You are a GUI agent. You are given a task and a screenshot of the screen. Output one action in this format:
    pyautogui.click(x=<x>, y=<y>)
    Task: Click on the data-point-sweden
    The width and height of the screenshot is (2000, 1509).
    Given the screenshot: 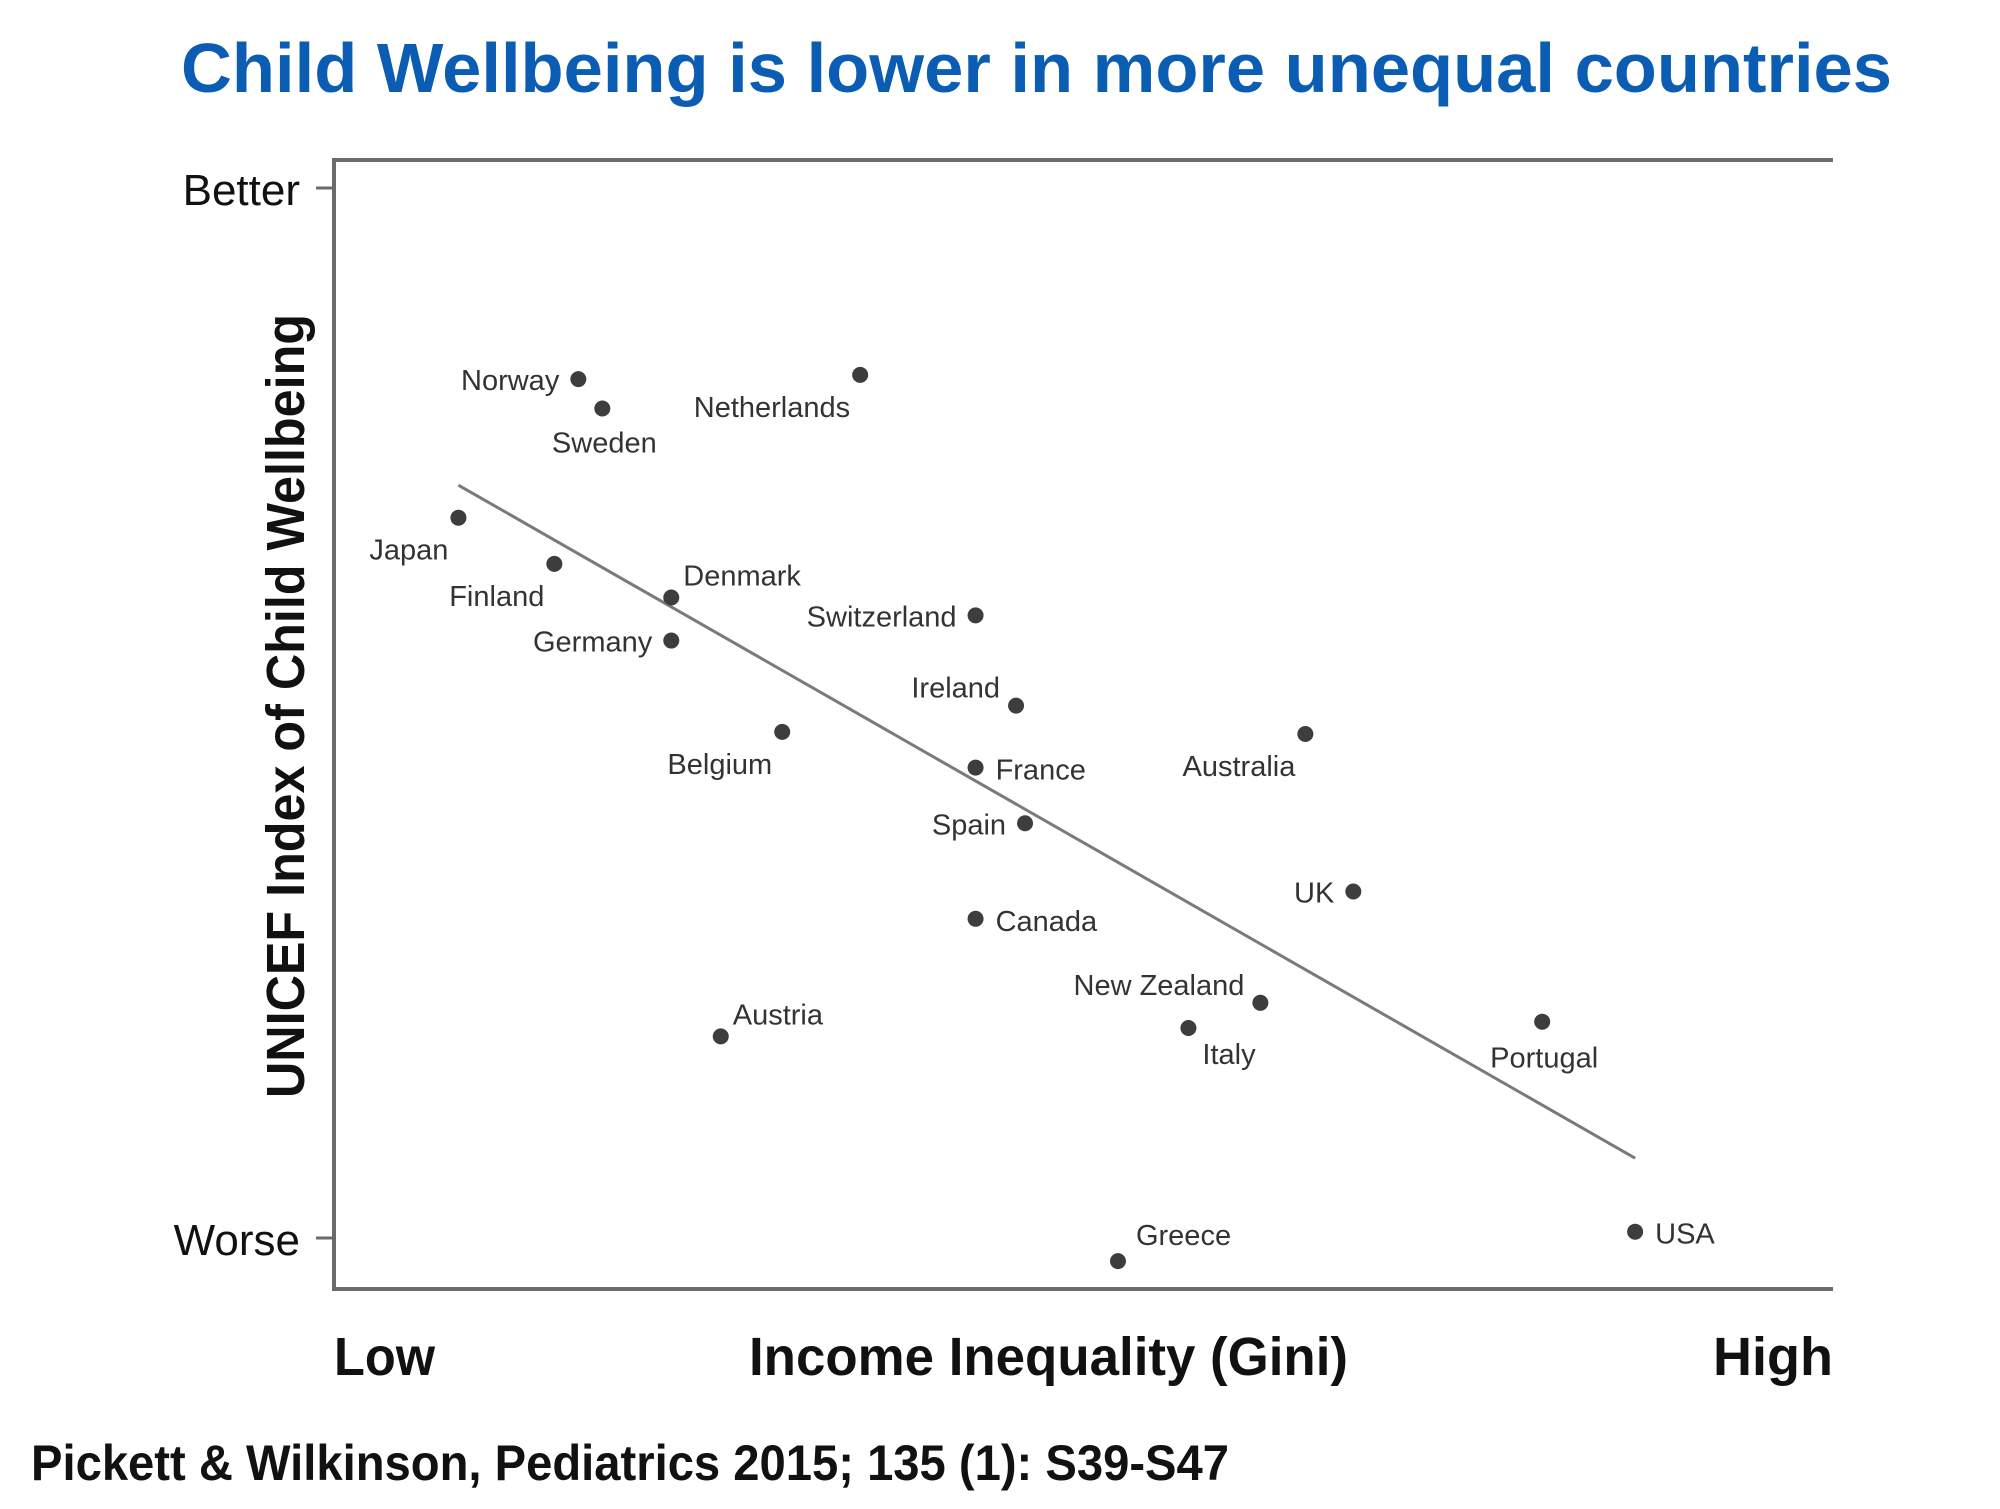 What is the action you would take?
    pyautogui.click(x=602, y=408)
    